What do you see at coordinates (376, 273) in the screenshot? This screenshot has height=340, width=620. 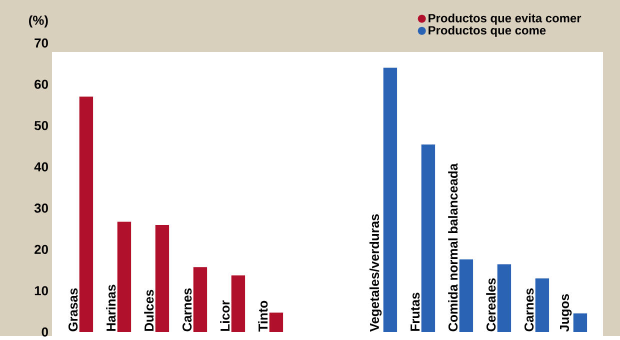 I see `x-tick-label: Vegetales/verduras` at bounding box center [376, 273].